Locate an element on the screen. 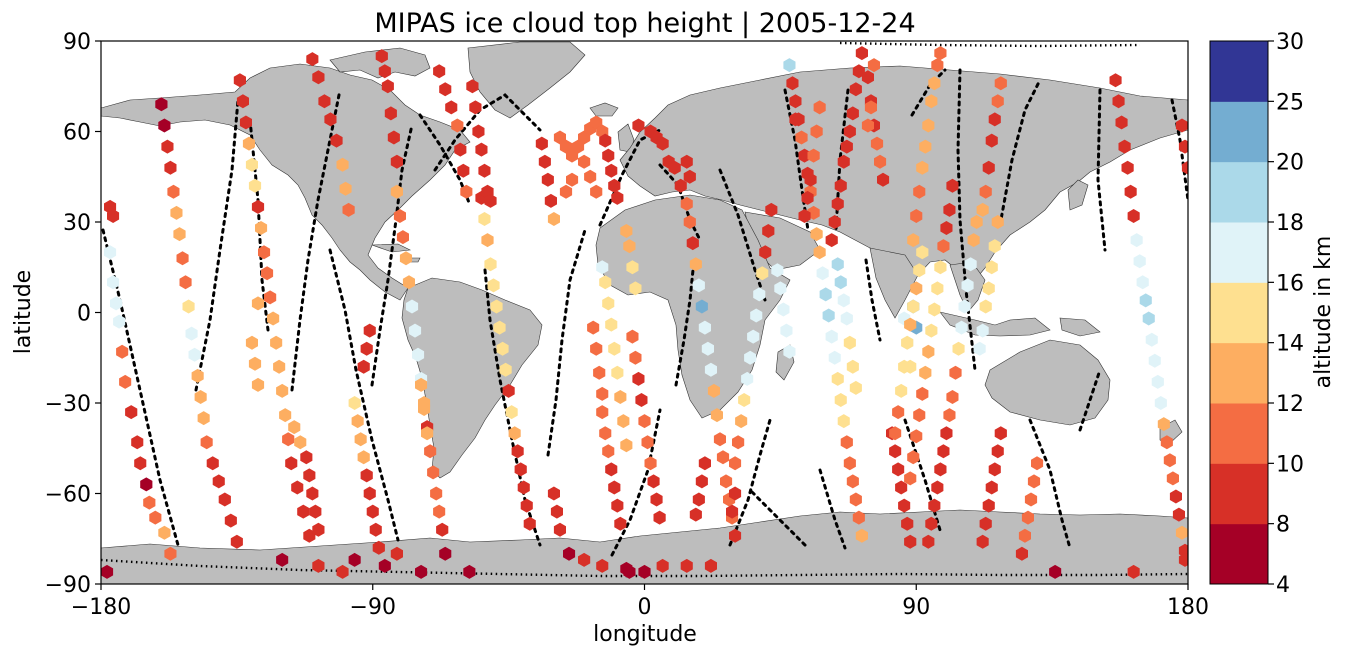  land-eurasia is located at coordinates (903, 173).